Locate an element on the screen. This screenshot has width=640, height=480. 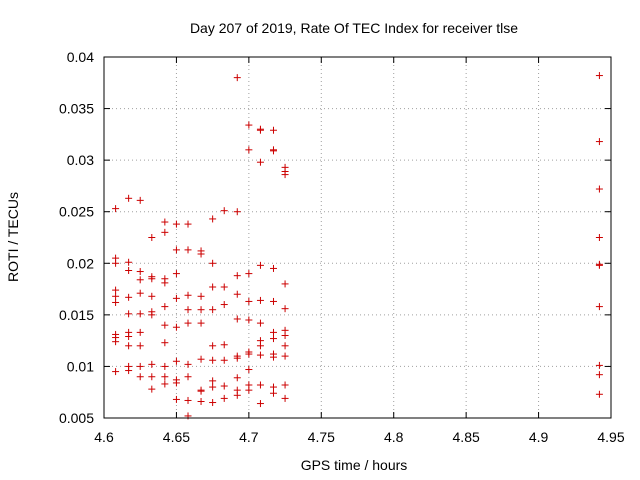
x-tick-label: 4.95 is located at coordinates (610, 437).